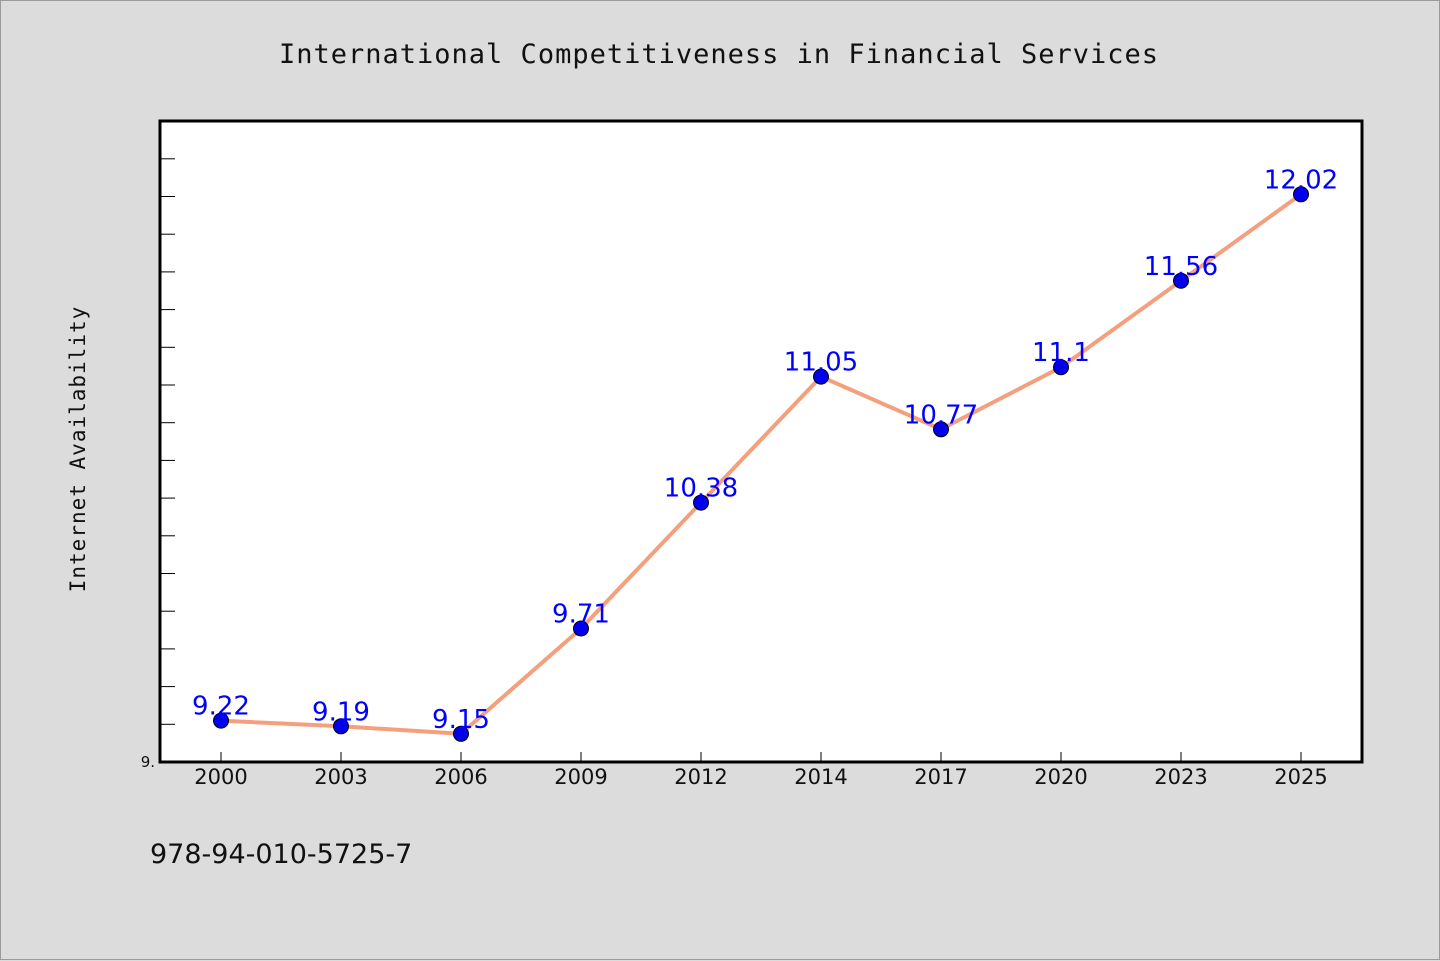 The width and height of the screenshot is (1440, 961). What do you see at coordinates (340, 777) in the screenshot?
I see `x-tick-label: 2003` at bounding box center [340, 777].